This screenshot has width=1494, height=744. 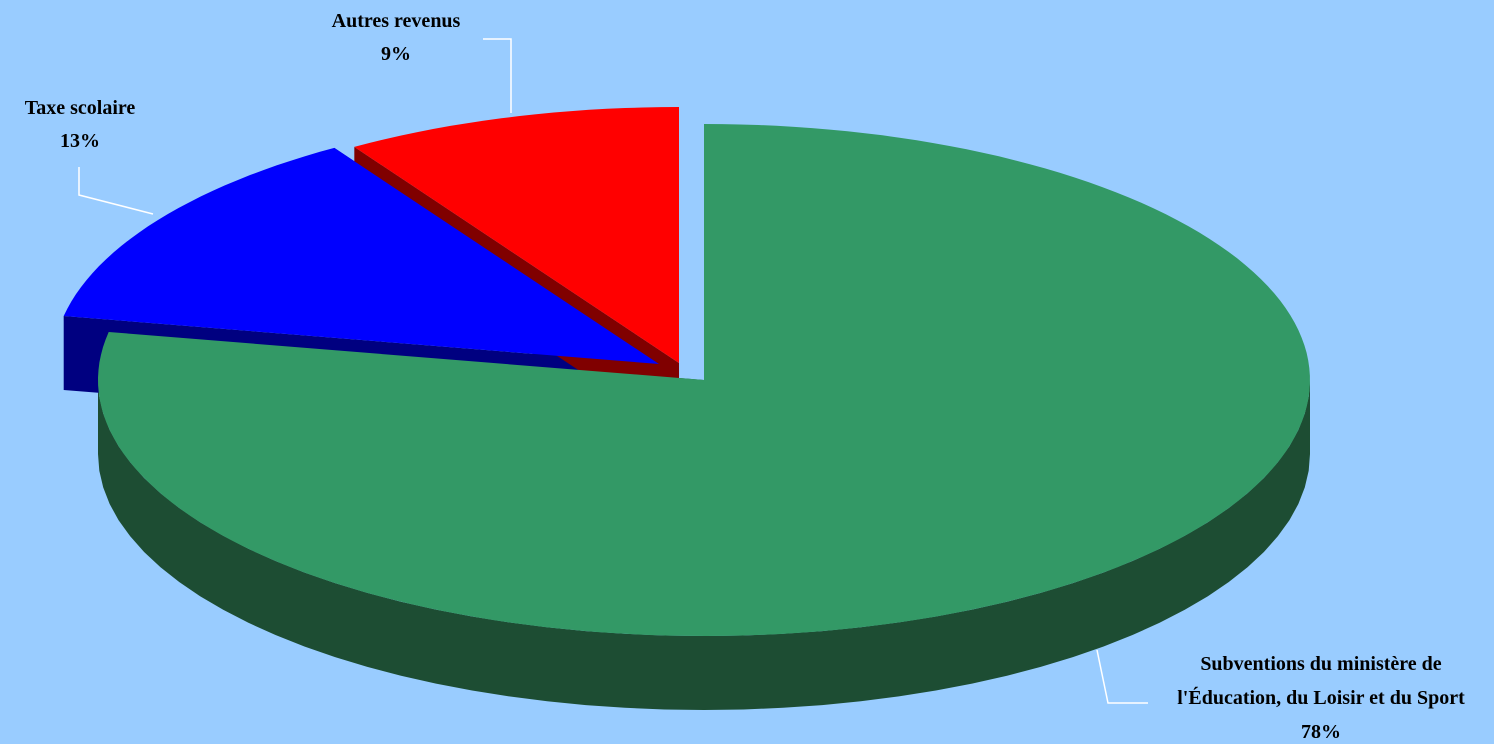 I want to click on slice-1-leader-line, so click(x=1122, y=676).